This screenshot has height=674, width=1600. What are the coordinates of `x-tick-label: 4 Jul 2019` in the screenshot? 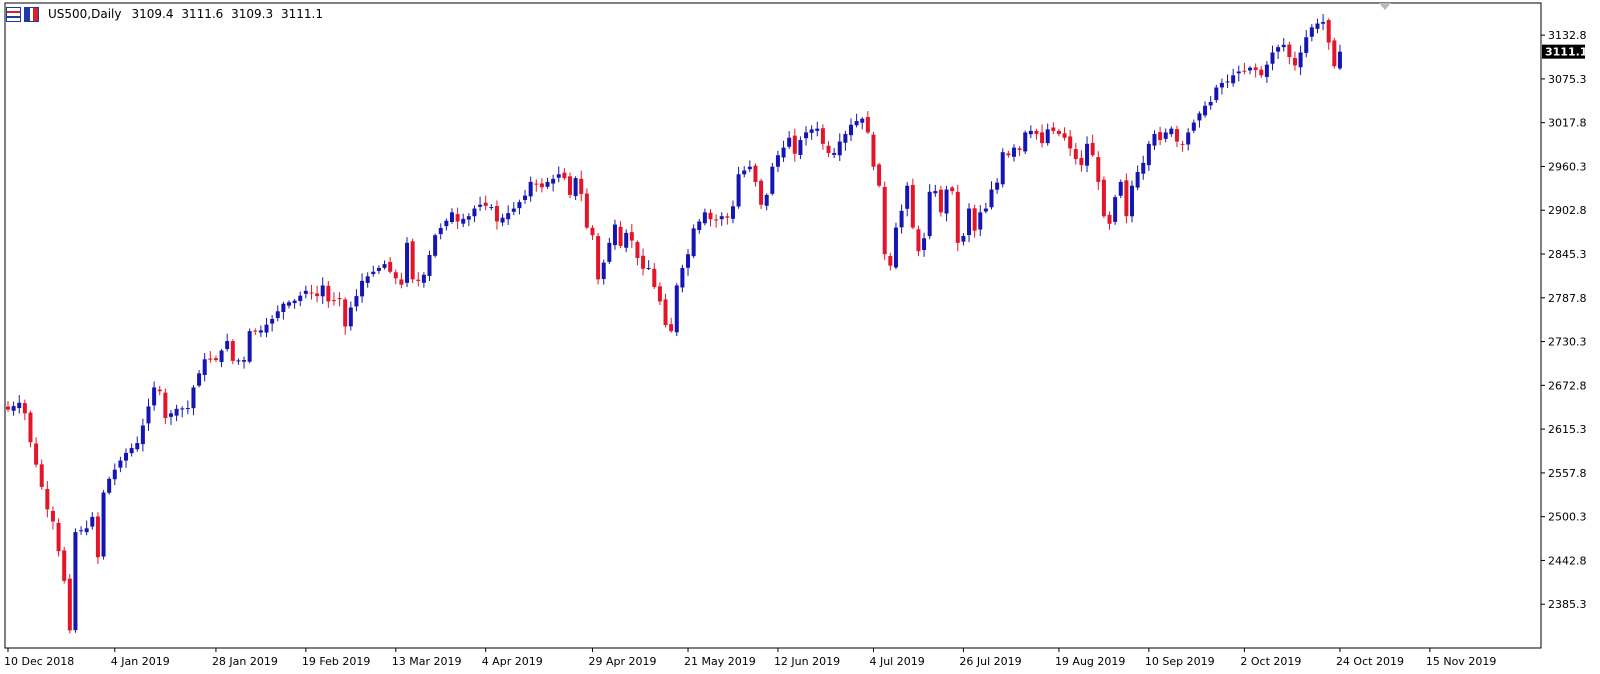 It's located at (896, 661).